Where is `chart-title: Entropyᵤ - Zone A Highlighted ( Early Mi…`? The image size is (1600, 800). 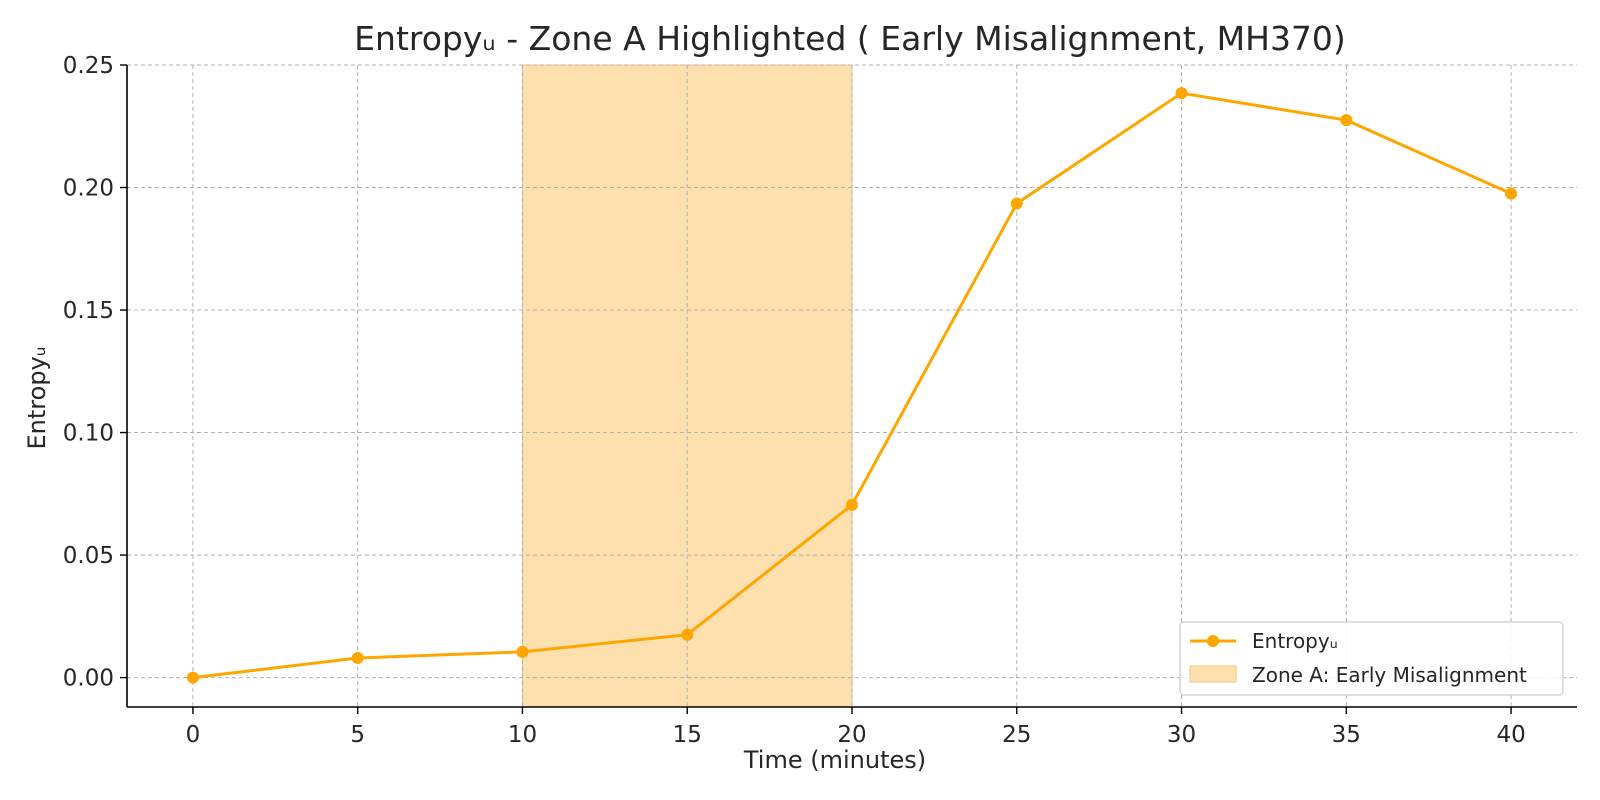 chart-title: Entropyᵤ - Zone A Highlighted ( Early Mi… is located at coordinates (850, 38).